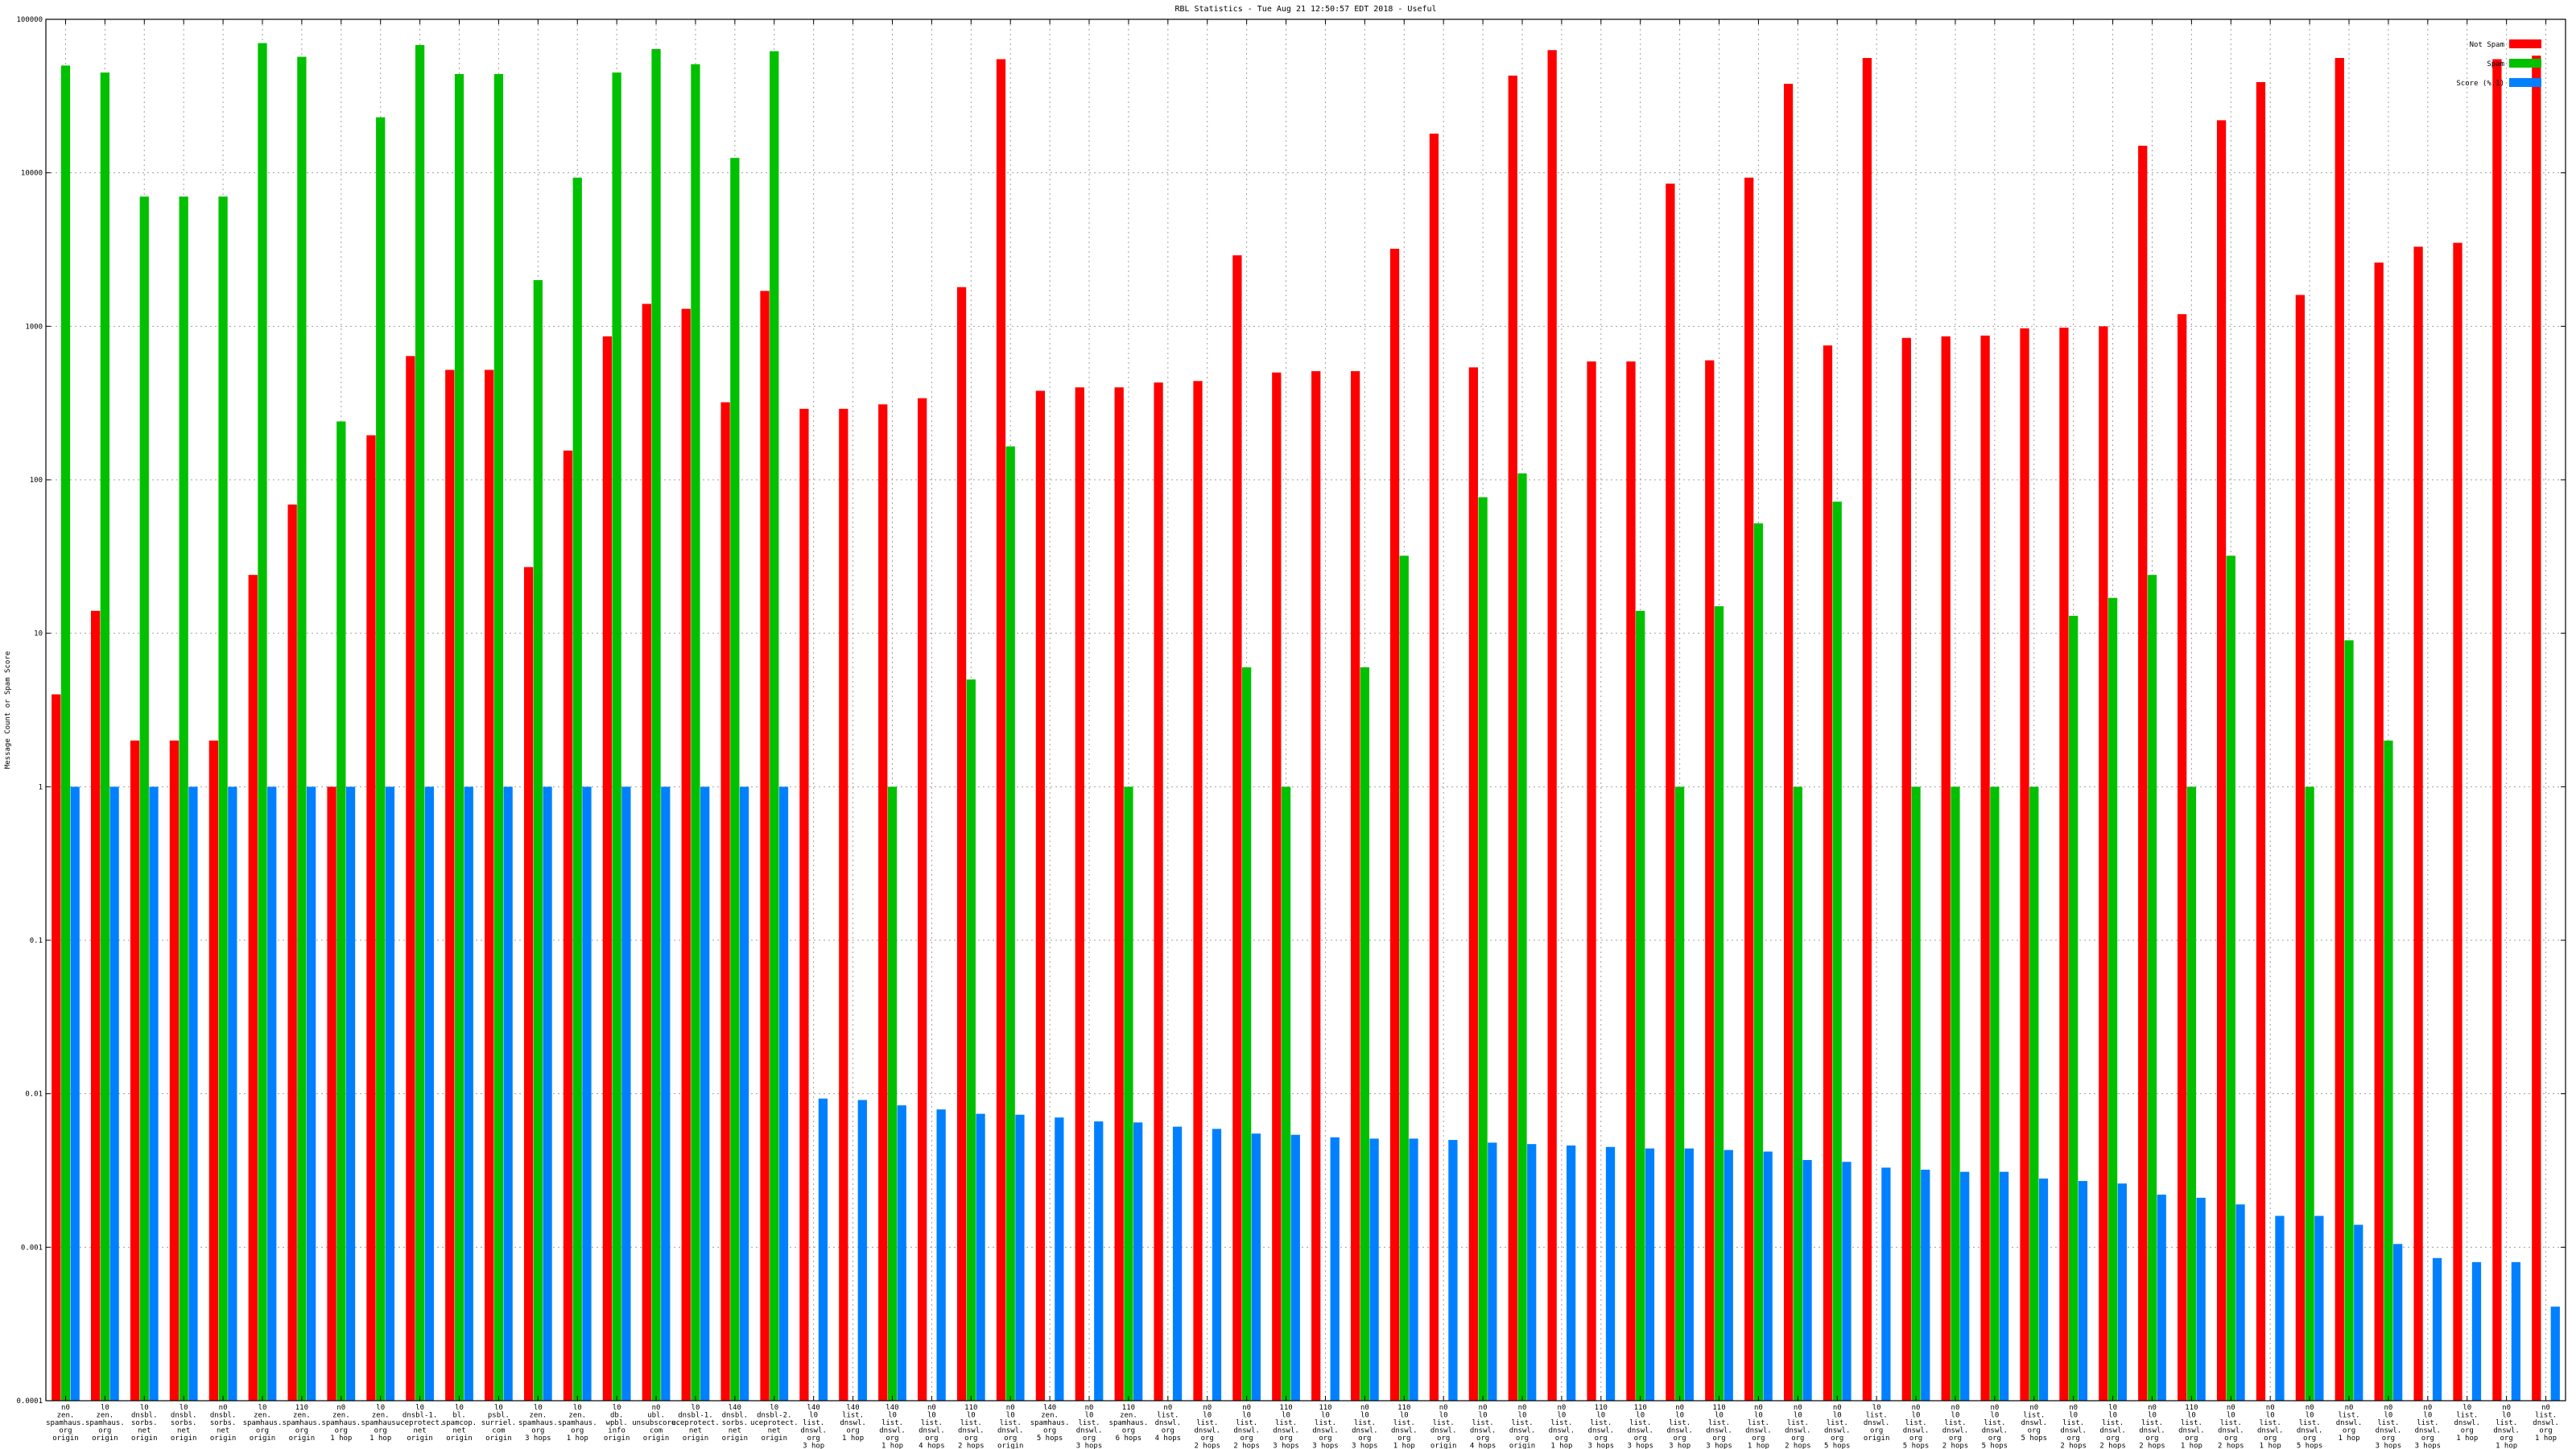 The height and width of the screenshot is (1449, 2576). What do you see at coordinates (29, 20) in the screenshot?
I see `y-tick-label: 100000` at bounding box center [29, 20].